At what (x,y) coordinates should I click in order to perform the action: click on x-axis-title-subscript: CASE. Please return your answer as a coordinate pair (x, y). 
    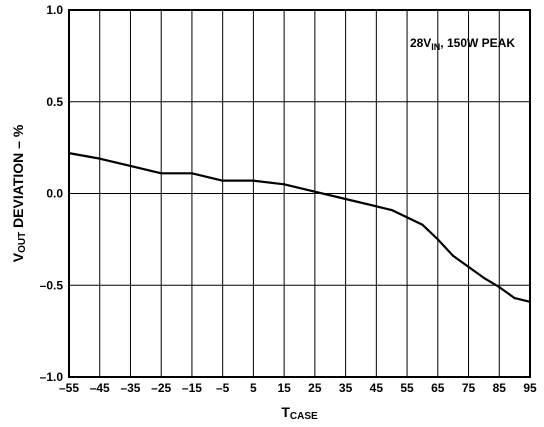
    Looking at the image, I should click on (304, 416).